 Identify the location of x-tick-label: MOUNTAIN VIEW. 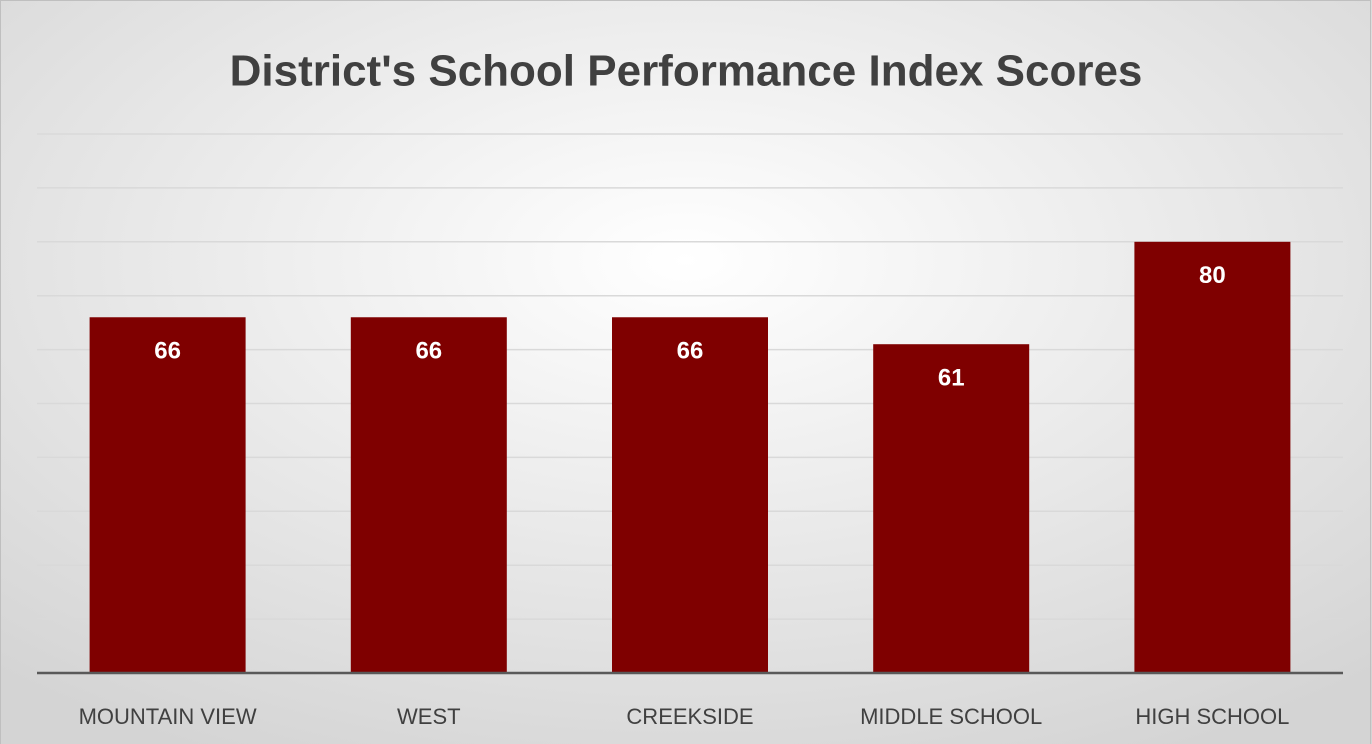
(168, 716).